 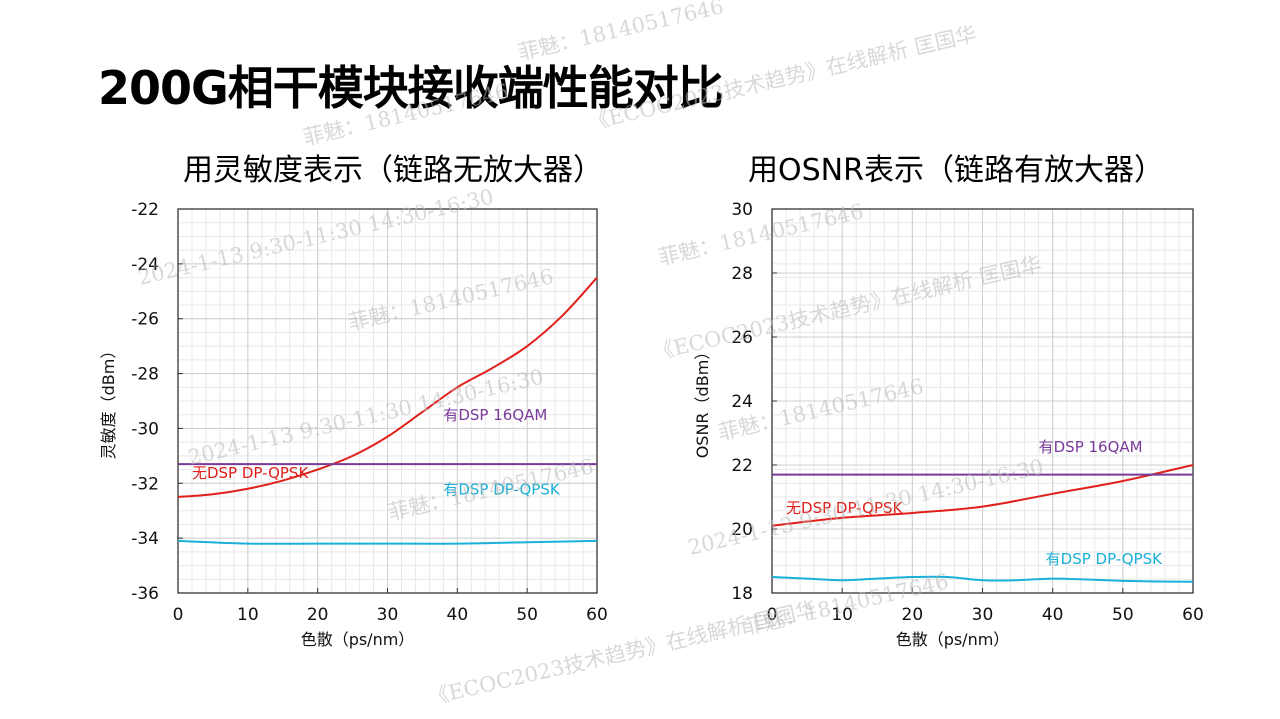 What do you see at coordinates (145, 320) in the screenshot?
I see `y-tick-label: -26` at bounding box center [145, 320].